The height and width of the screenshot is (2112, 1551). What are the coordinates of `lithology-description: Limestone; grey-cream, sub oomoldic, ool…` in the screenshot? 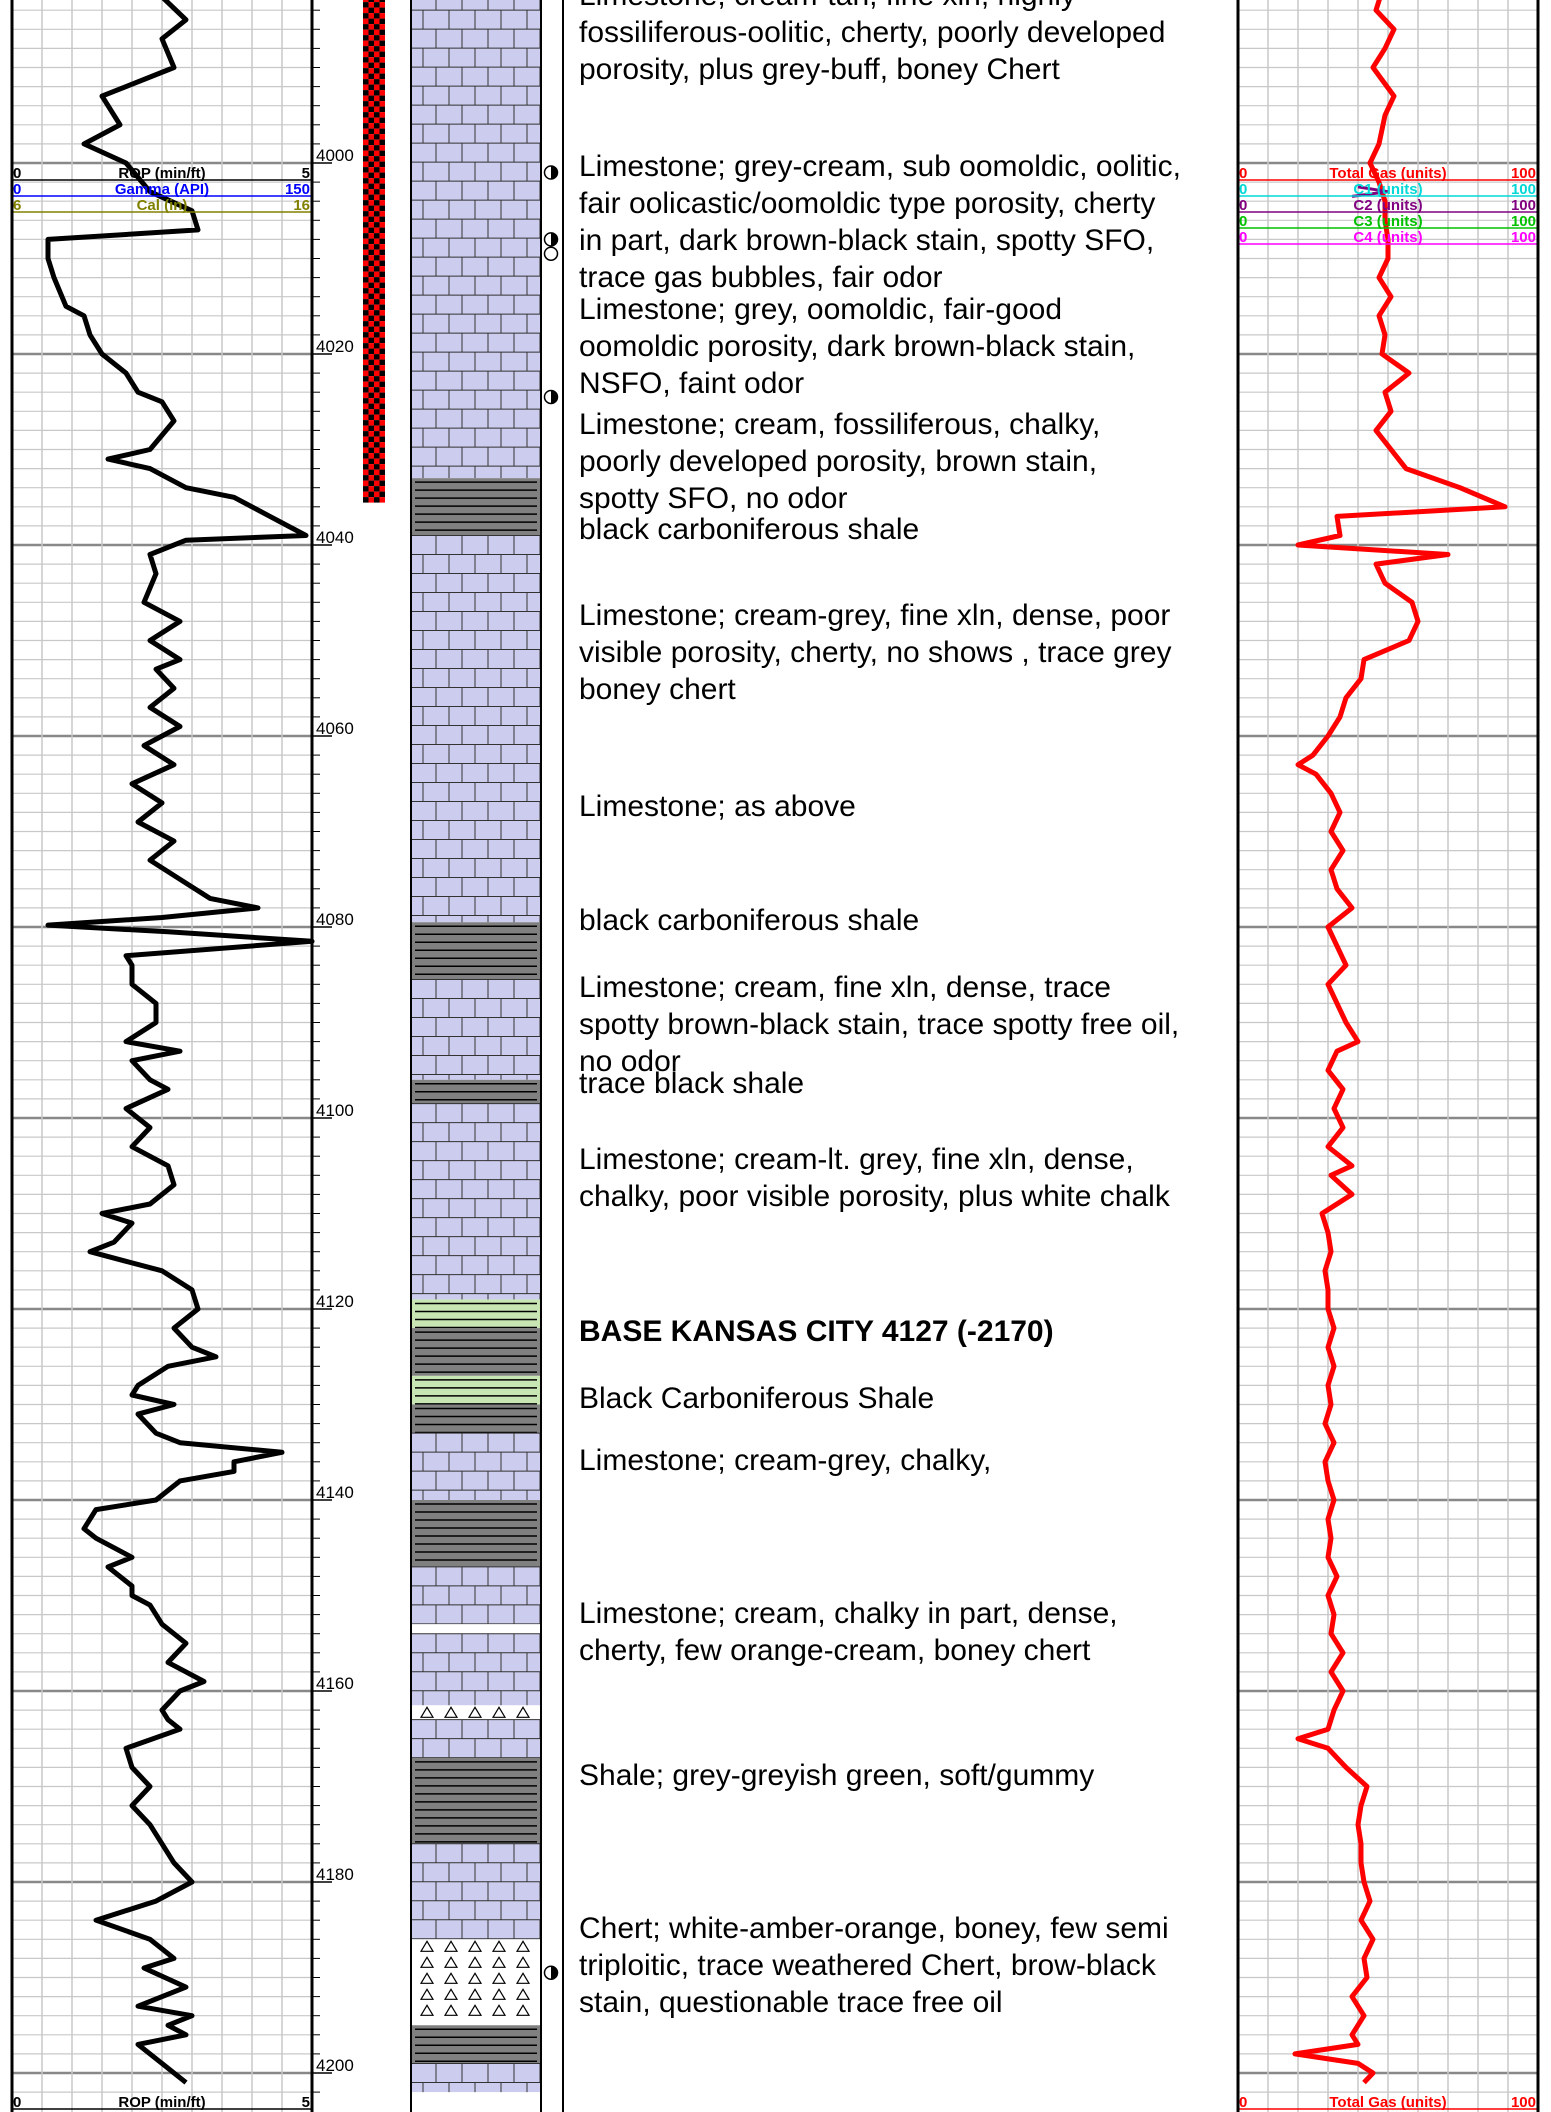 It's located at (880, 221).